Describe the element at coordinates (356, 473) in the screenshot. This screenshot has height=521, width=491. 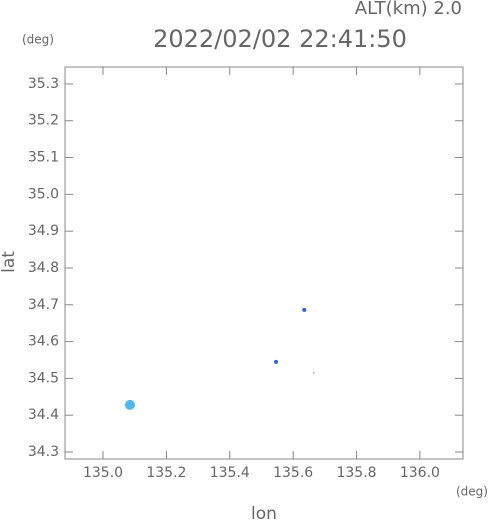
I see `x-tick-label: 135.8` at that location.